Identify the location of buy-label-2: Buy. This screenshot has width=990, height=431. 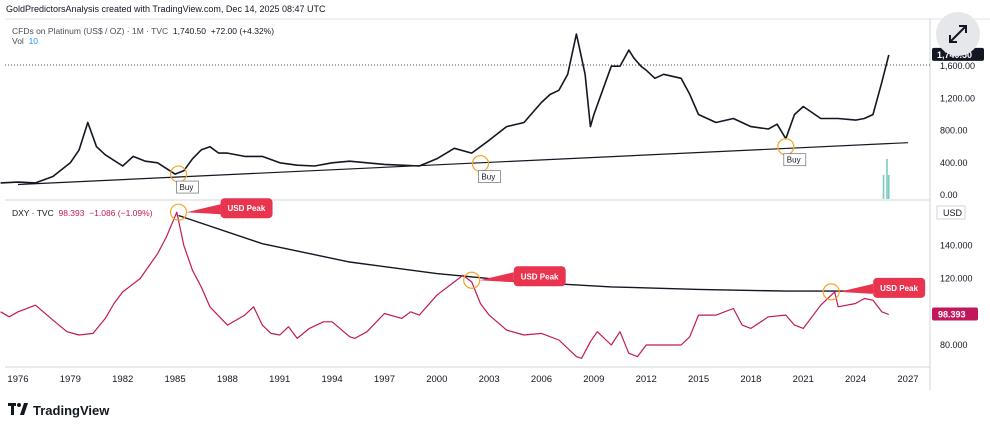
(794, 160).